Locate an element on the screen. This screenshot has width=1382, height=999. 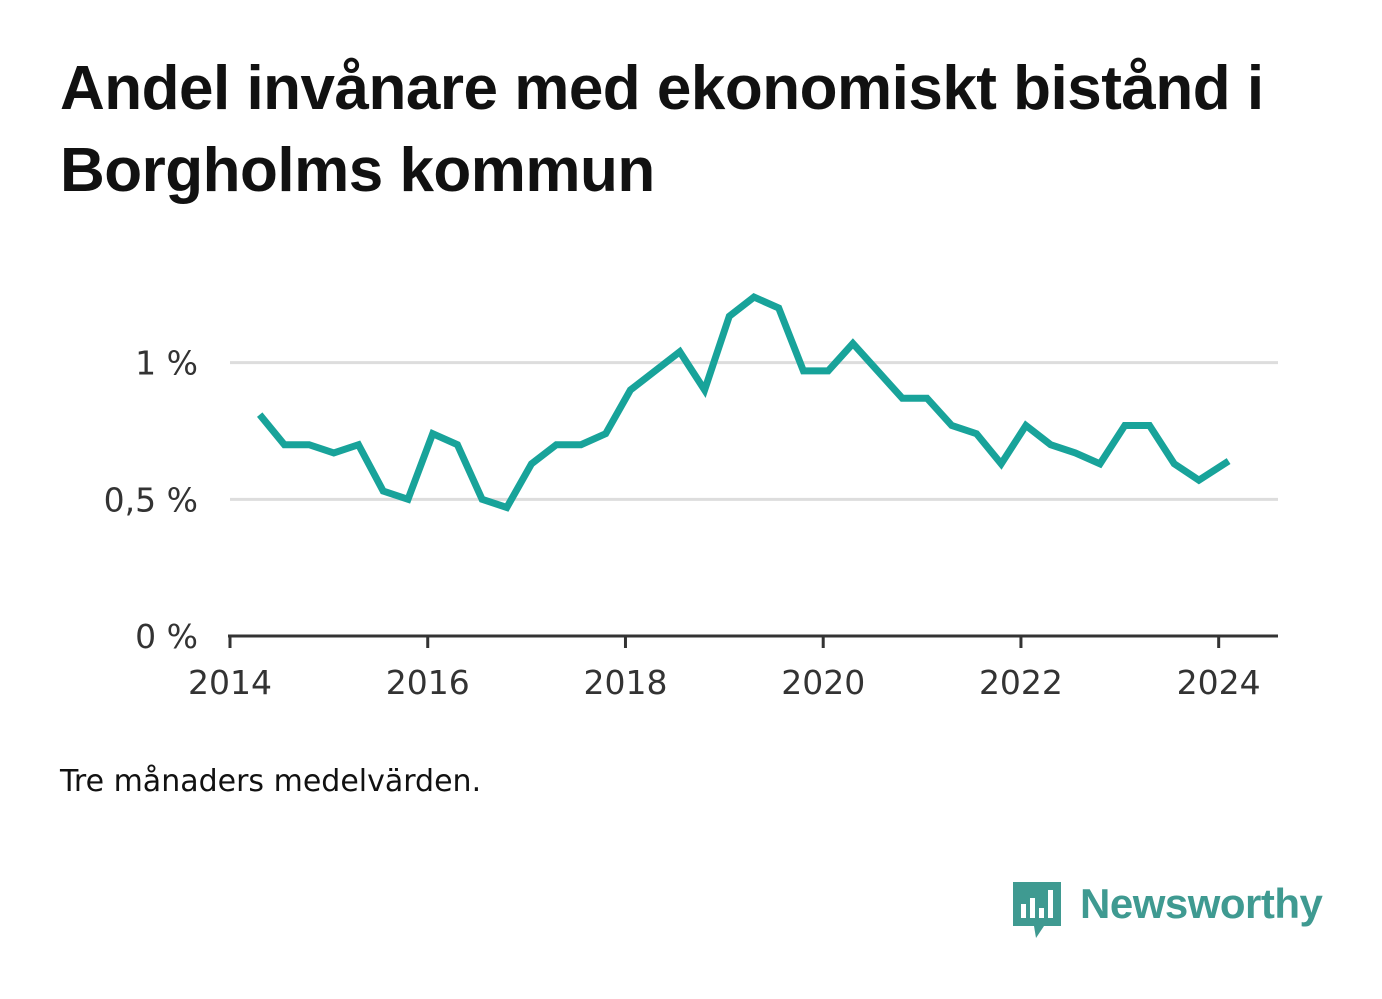
x-tick-label: 2022 is located at coordinates (1021, 682).